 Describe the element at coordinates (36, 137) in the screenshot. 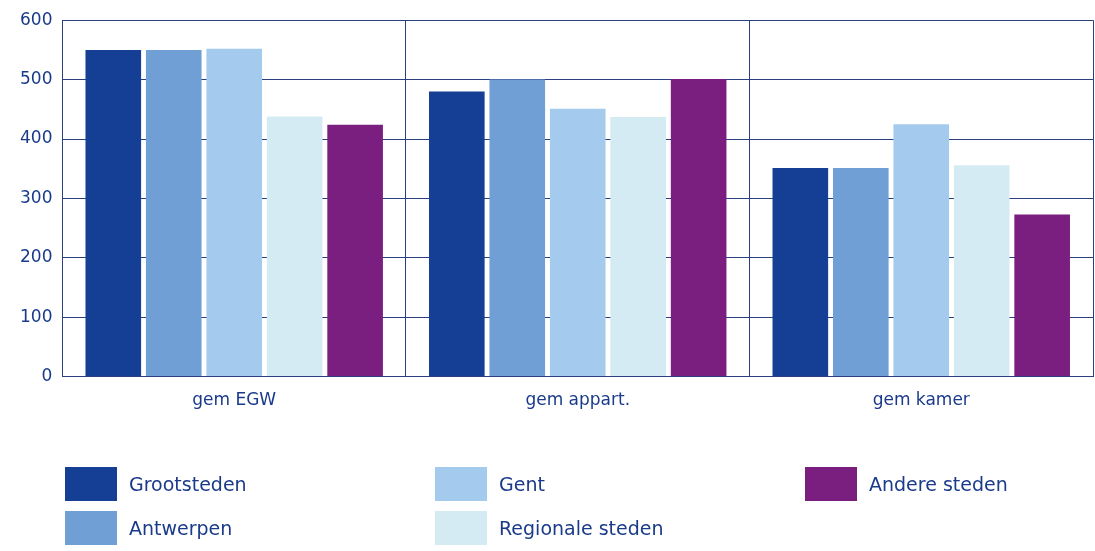

I see `y-tick-label: 400` at that location.